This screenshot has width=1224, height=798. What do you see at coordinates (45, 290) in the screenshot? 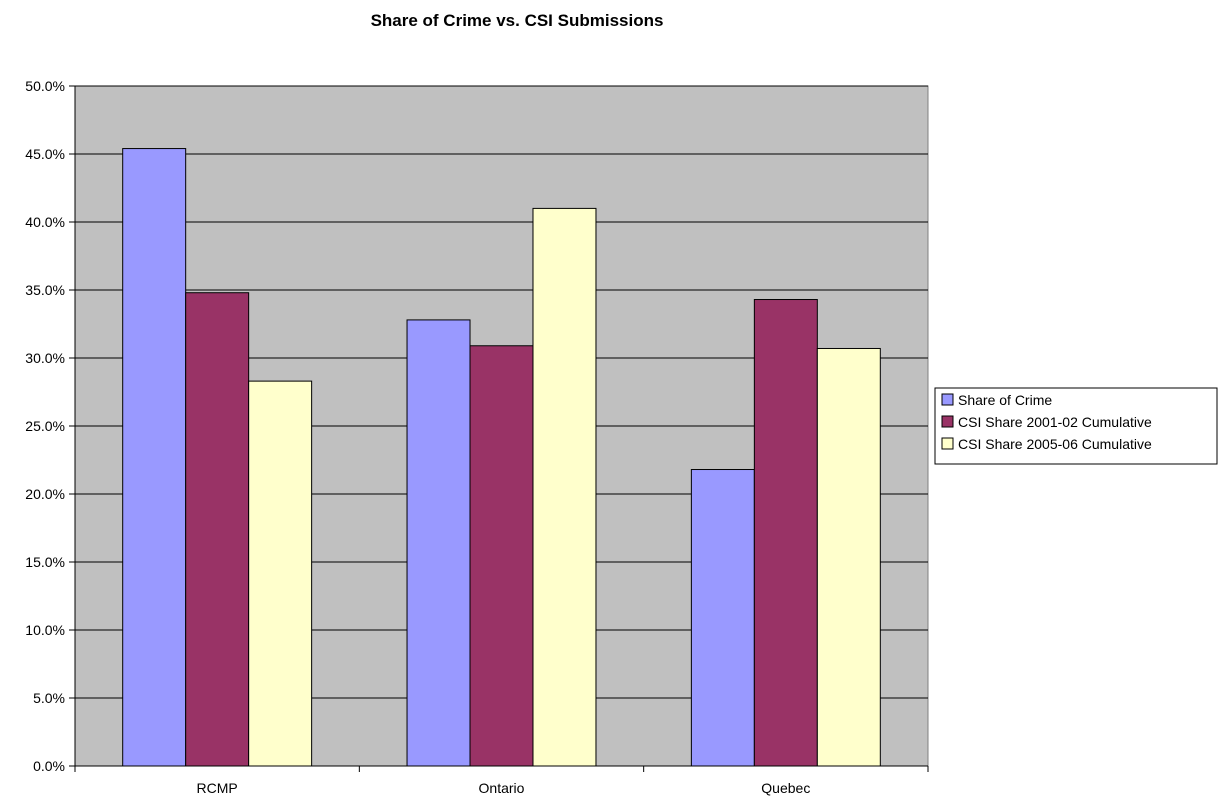
I see `y-tick-label: 35.0%` at bounding box center [45, 290].